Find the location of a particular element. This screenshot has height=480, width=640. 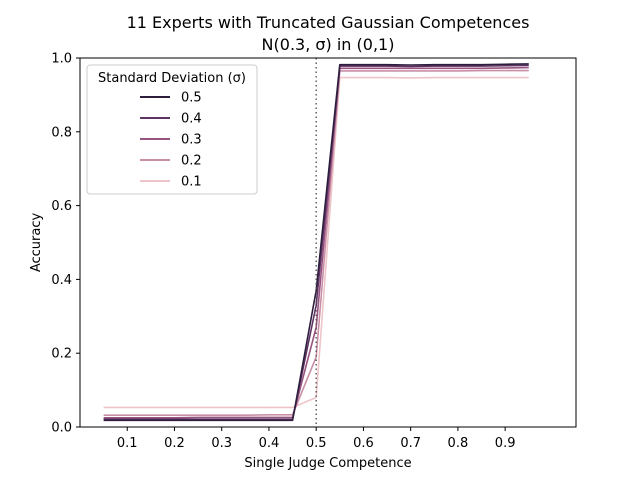

legend: Standard Deviation (σ) 0.5 0.4 0.3 0.2 0.1 is located at coordinates (172, 129).